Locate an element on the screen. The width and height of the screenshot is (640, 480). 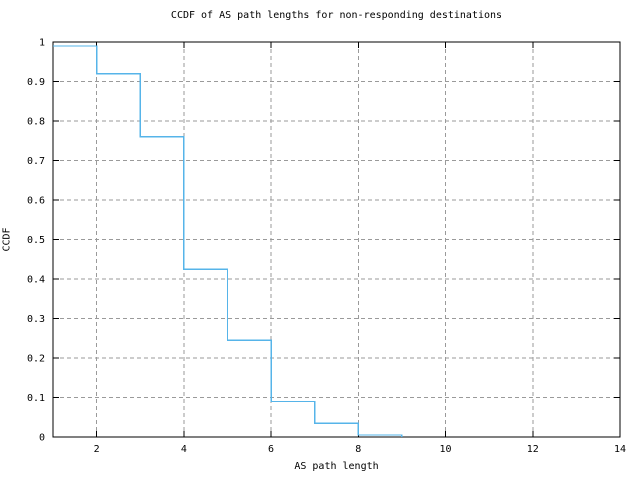
y-tick-label: 0.7 is located at coordinates (36, 161).